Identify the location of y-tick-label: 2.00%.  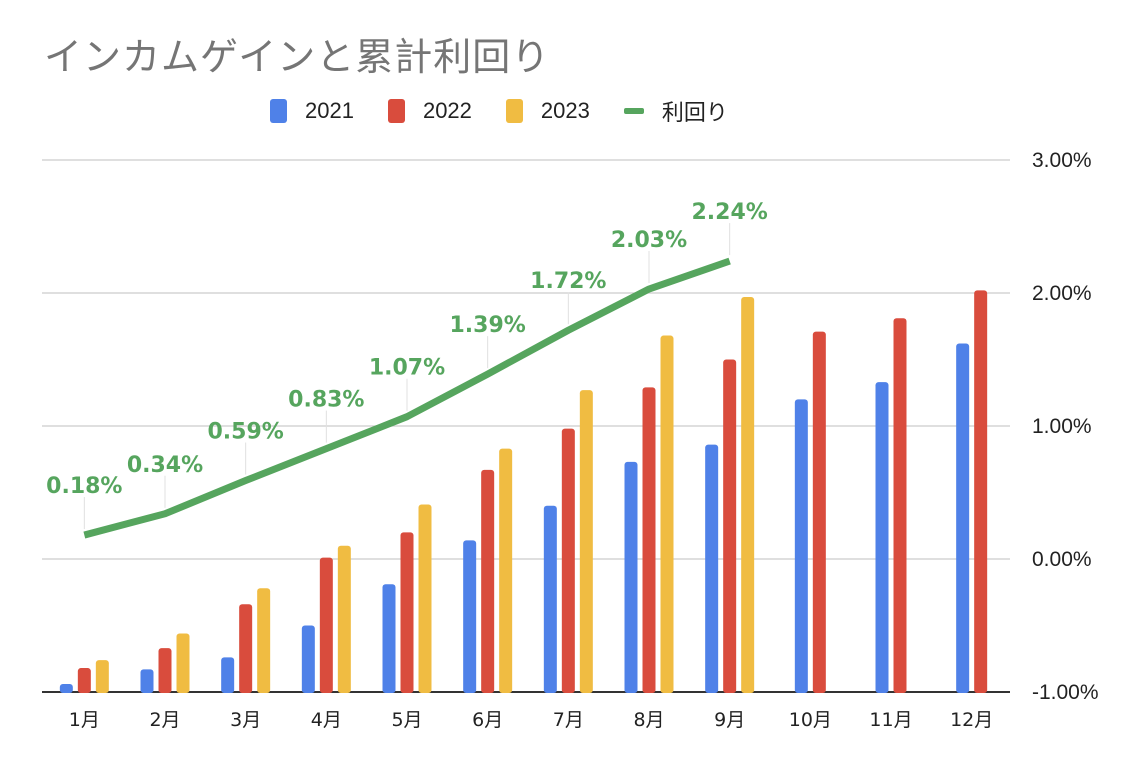
(1062, 293).